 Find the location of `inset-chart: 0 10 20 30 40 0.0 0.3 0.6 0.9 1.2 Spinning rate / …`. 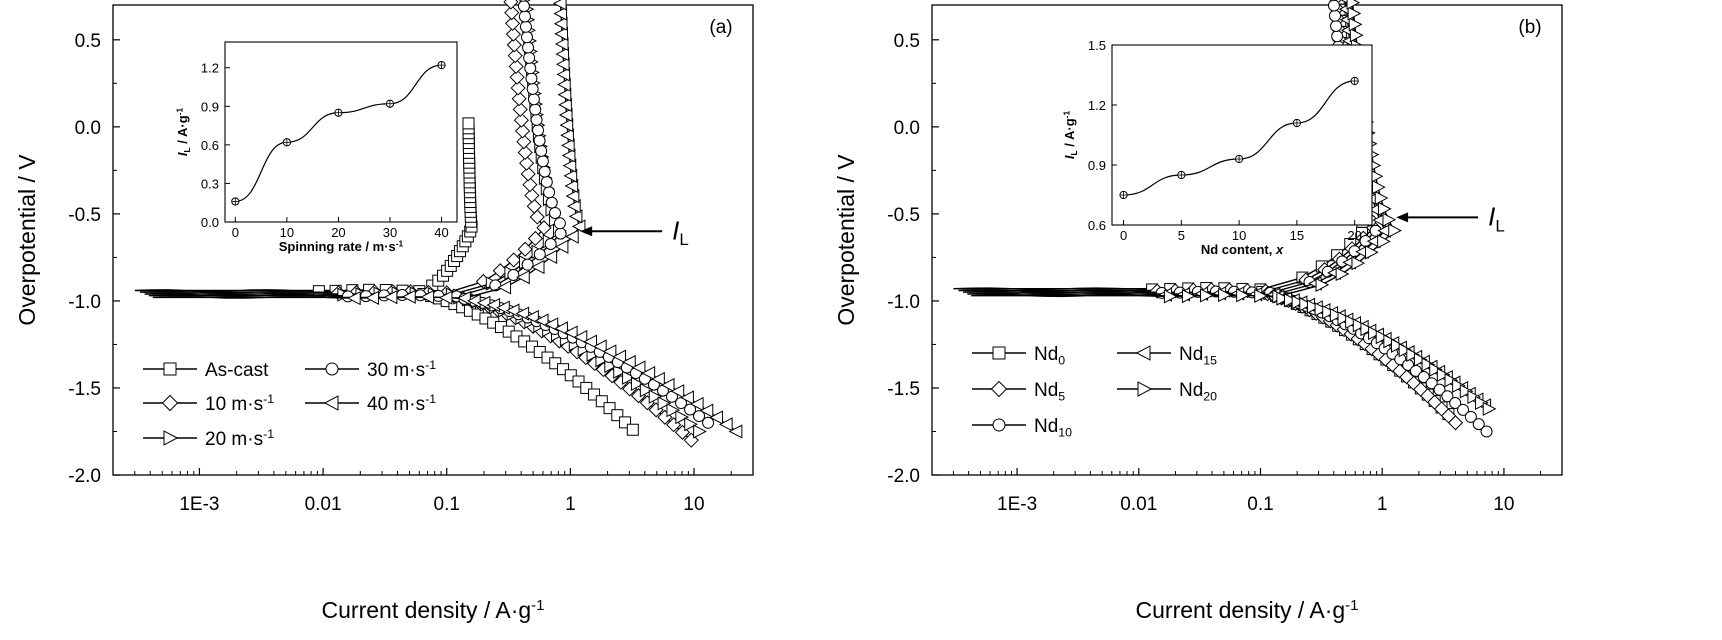

inset-chart: 0 10 20 30 40 0.0 0.3 0.6 0.9 1.2 Spinning rate / … is located at coordinates (316, 147).